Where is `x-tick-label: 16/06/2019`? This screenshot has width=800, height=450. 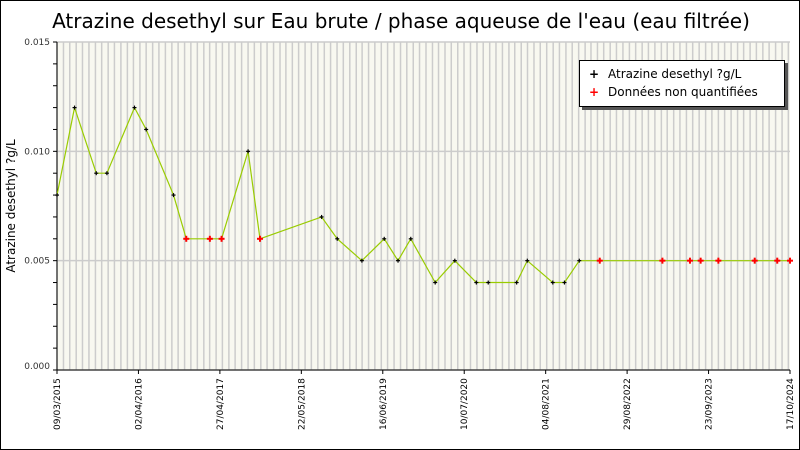 x-tick-label: 16/06/2019 is located at coordinates (384, 404).